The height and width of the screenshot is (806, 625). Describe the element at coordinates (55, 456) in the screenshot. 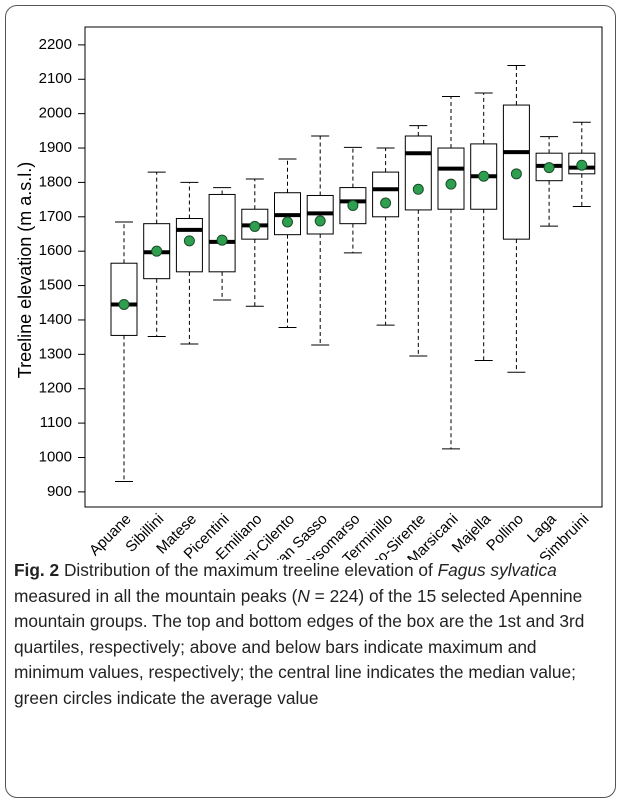

I see `y-tick-label: 1000` at that location.